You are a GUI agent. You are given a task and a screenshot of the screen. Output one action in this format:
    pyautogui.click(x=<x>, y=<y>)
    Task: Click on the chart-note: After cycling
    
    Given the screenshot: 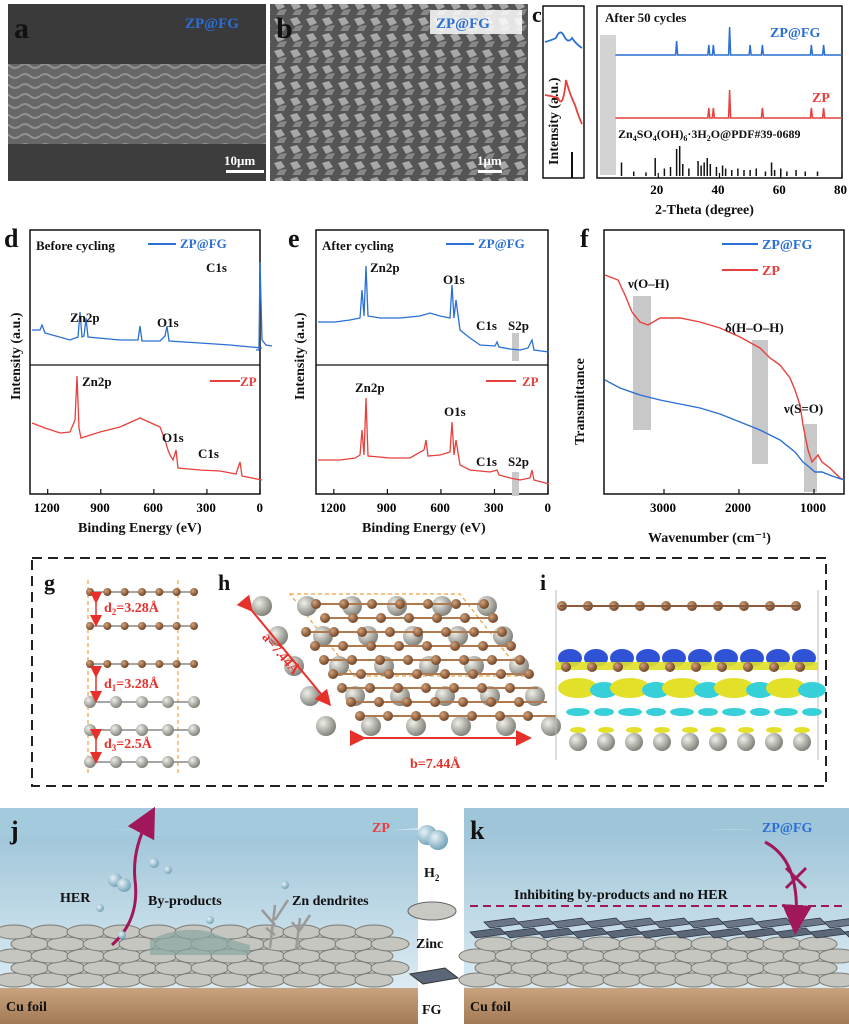 What is the action you would take?
    pyautogui.click(x=358, y=245)
    